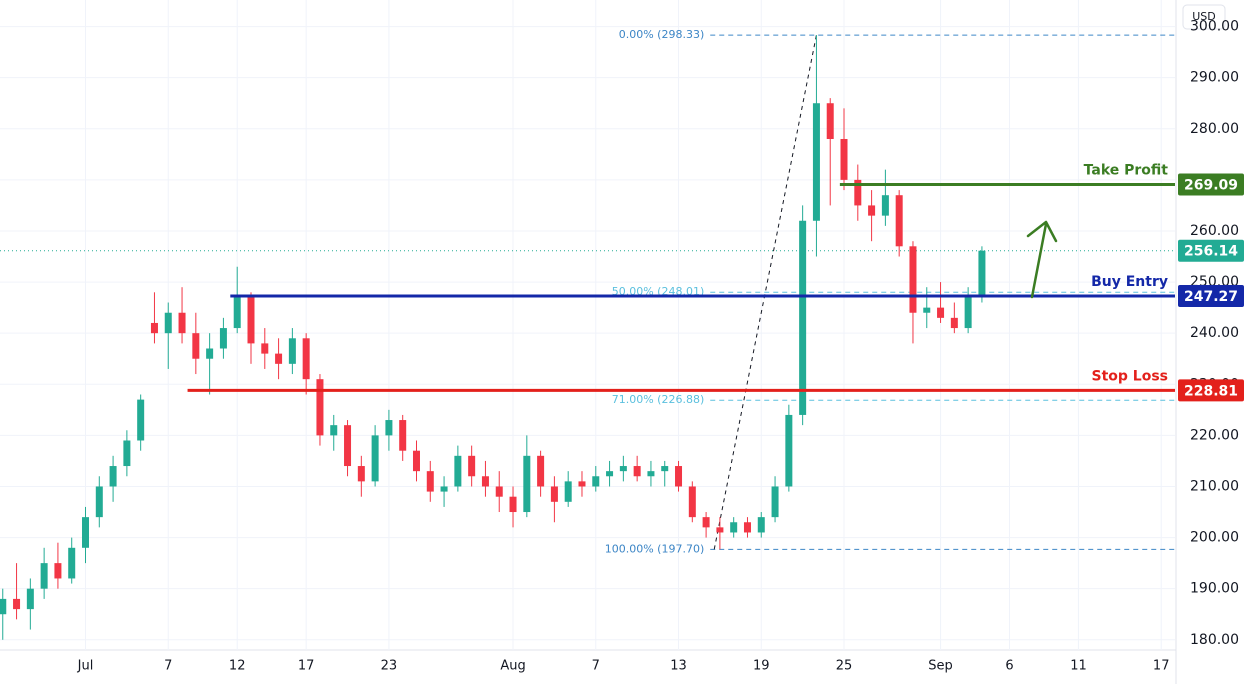  Describe the element at coordinates (1078, 666) in the screenshot. I see `x-tick-label: 11` at that location.